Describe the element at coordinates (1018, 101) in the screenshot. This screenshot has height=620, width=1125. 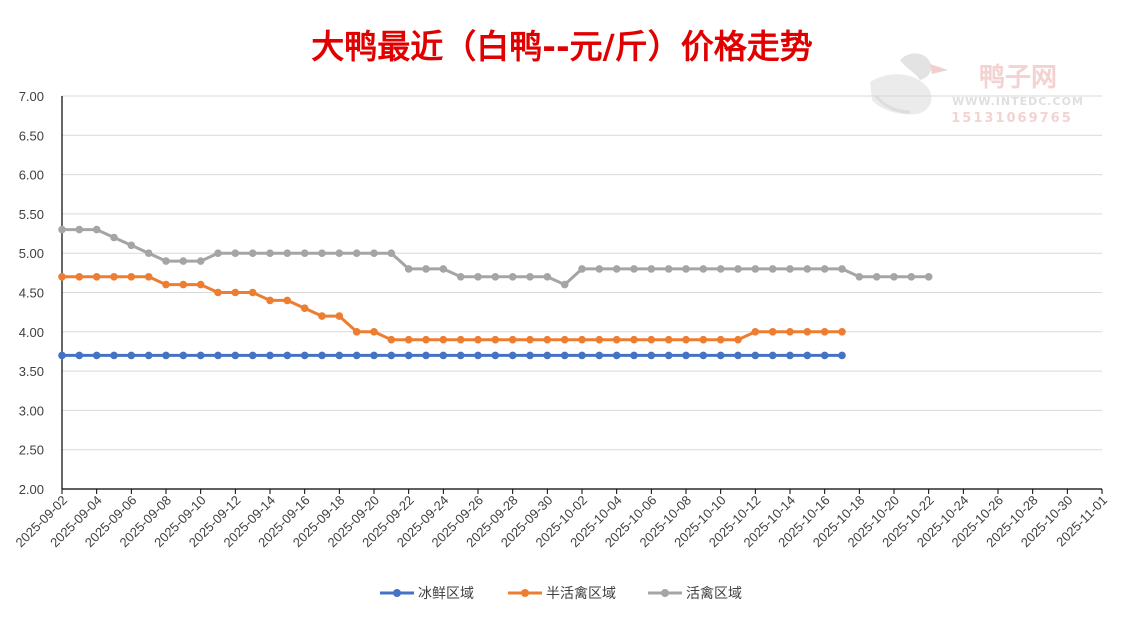
I see `watermark-url: WWW.INTEDC.COM` at that location.